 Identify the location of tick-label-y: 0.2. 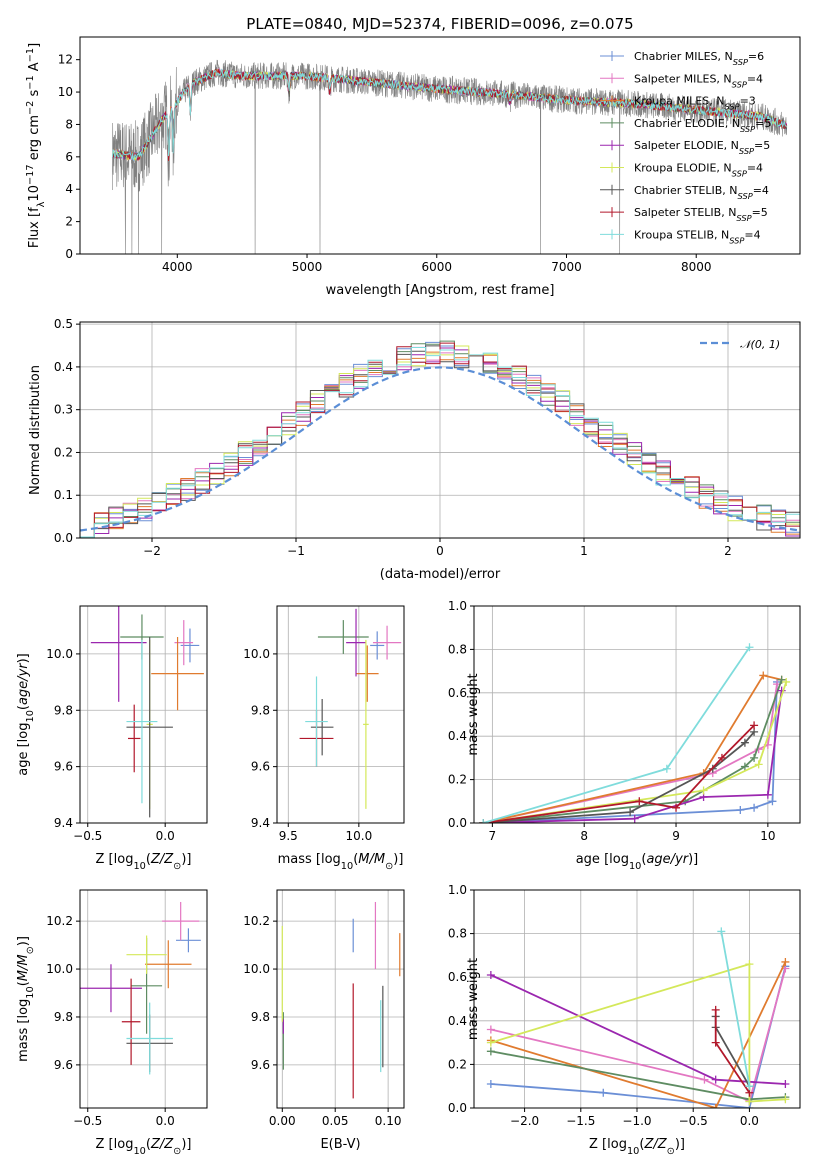
(63, 452).